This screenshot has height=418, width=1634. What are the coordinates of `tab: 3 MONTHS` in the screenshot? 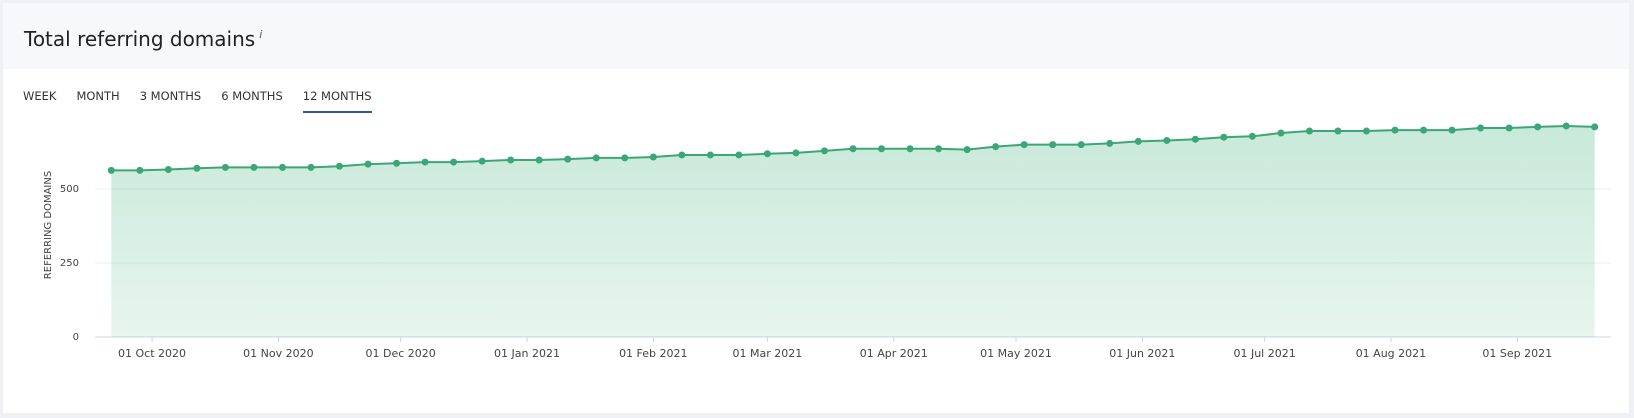 It's located at (170, 96).